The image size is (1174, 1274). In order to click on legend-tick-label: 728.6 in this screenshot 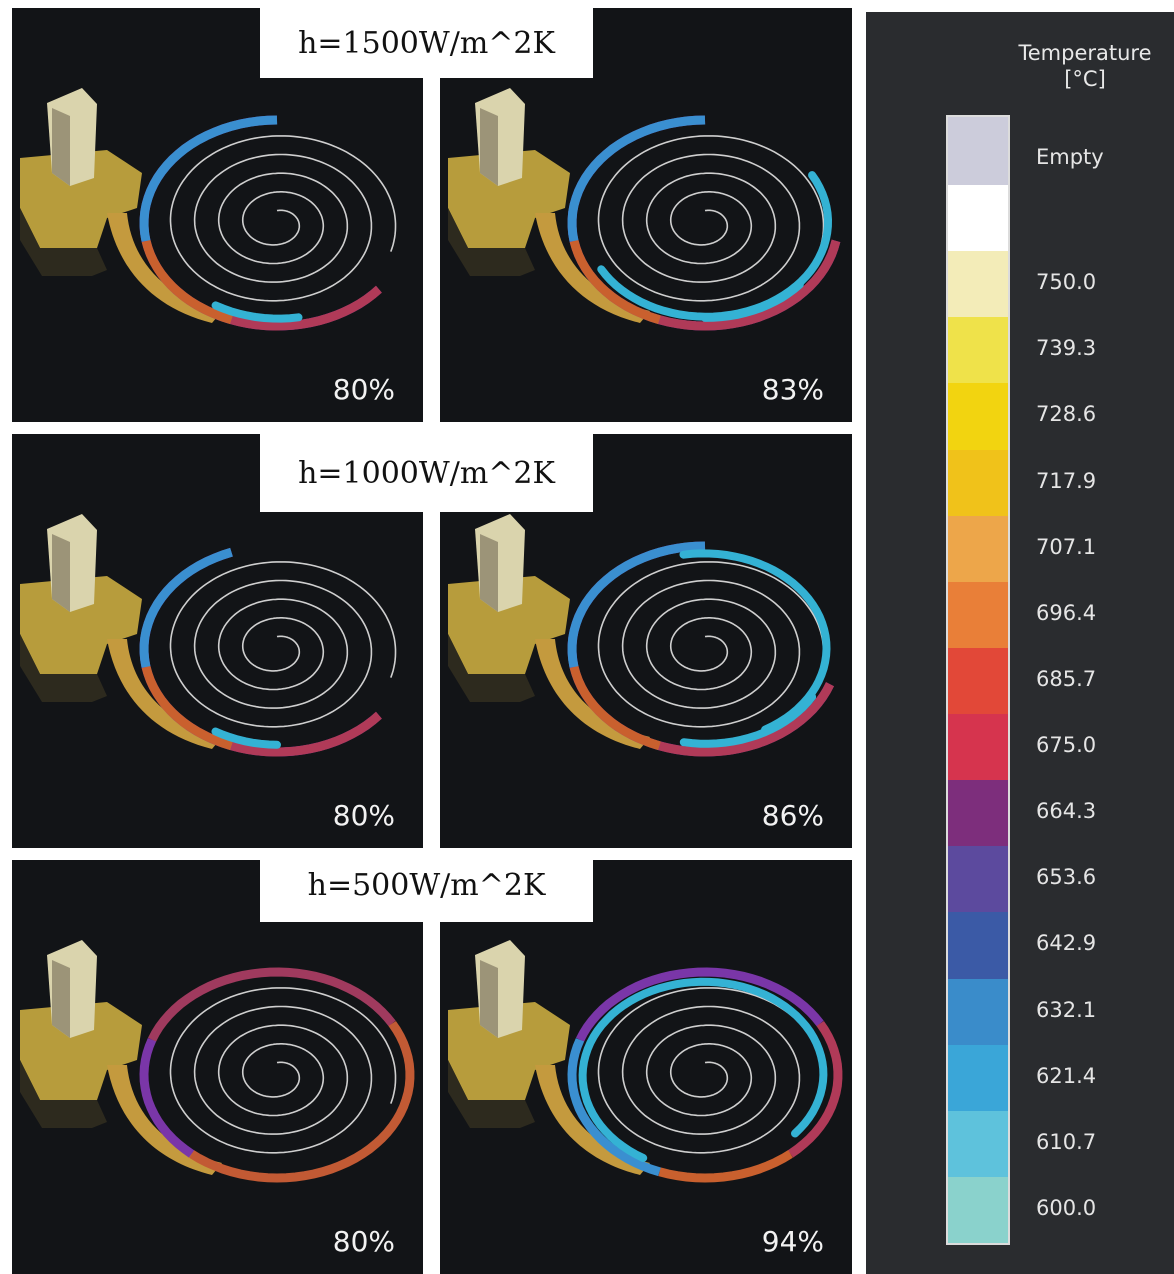, I will do `click(1066, 414)`.